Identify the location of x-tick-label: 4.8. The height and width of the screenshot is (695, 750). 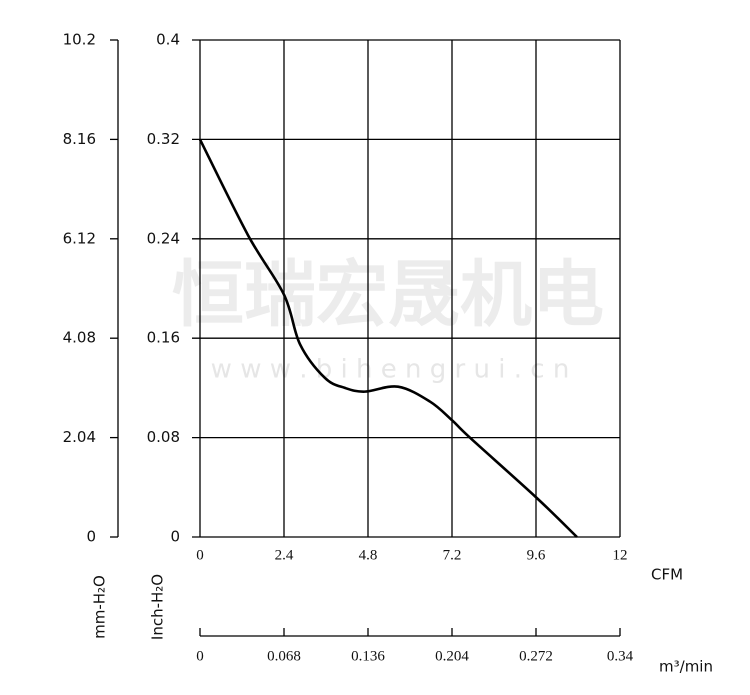
(368, 555).